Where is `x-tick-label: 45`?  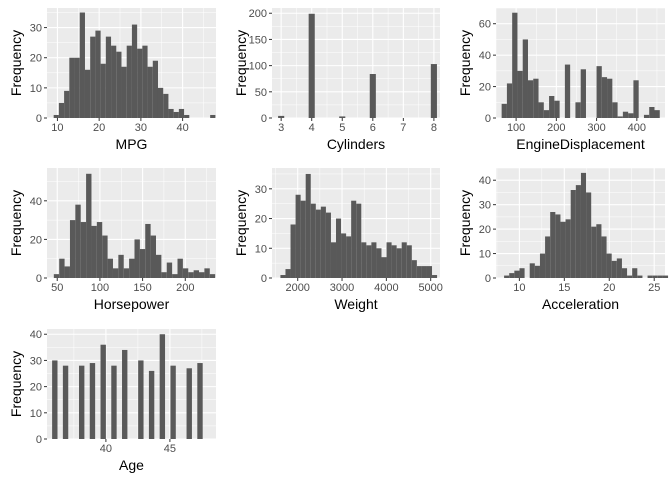
x-tick-label: 45 is located at coordinates (170, 449).